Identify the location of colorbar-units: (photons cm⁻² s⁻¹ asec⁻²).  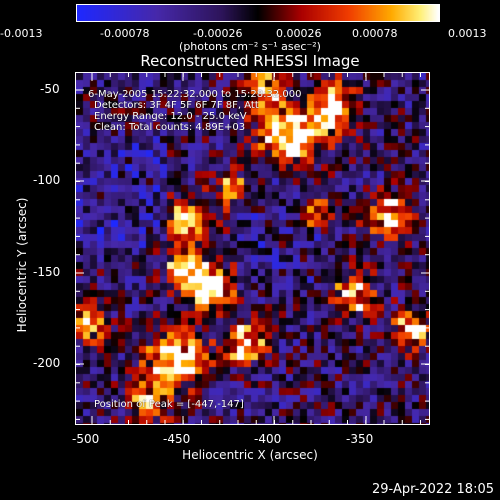
(250, 46).